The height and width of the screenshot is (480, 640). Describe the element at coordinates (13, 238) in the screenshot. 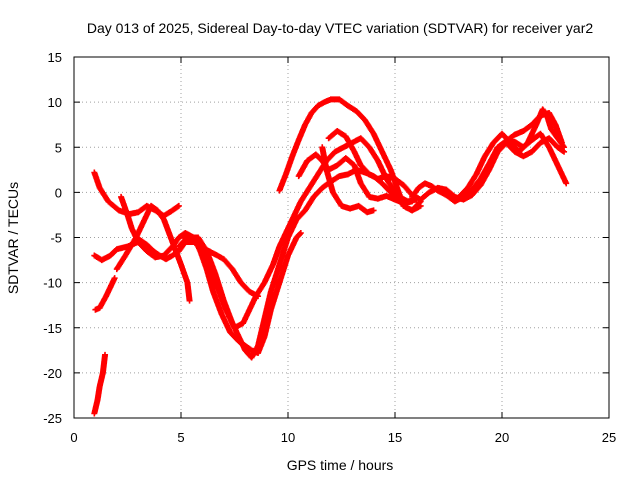

I see `y-axis-label: SDTVAR / TECUs` at that location.